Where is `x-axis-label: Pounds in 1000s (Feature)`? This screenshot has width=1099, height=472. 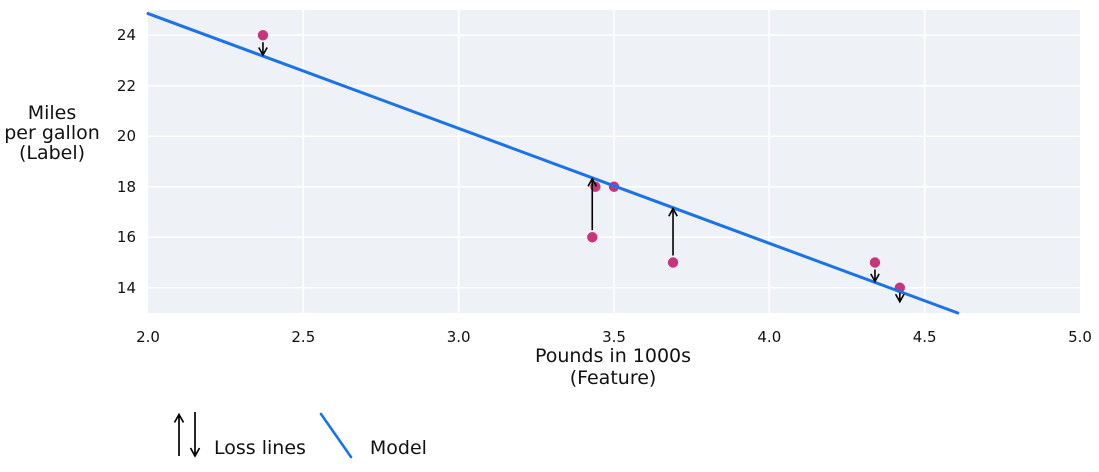
x-axis-label: Pounds in 1000s (Feature) is located at coordinates (613, 367).